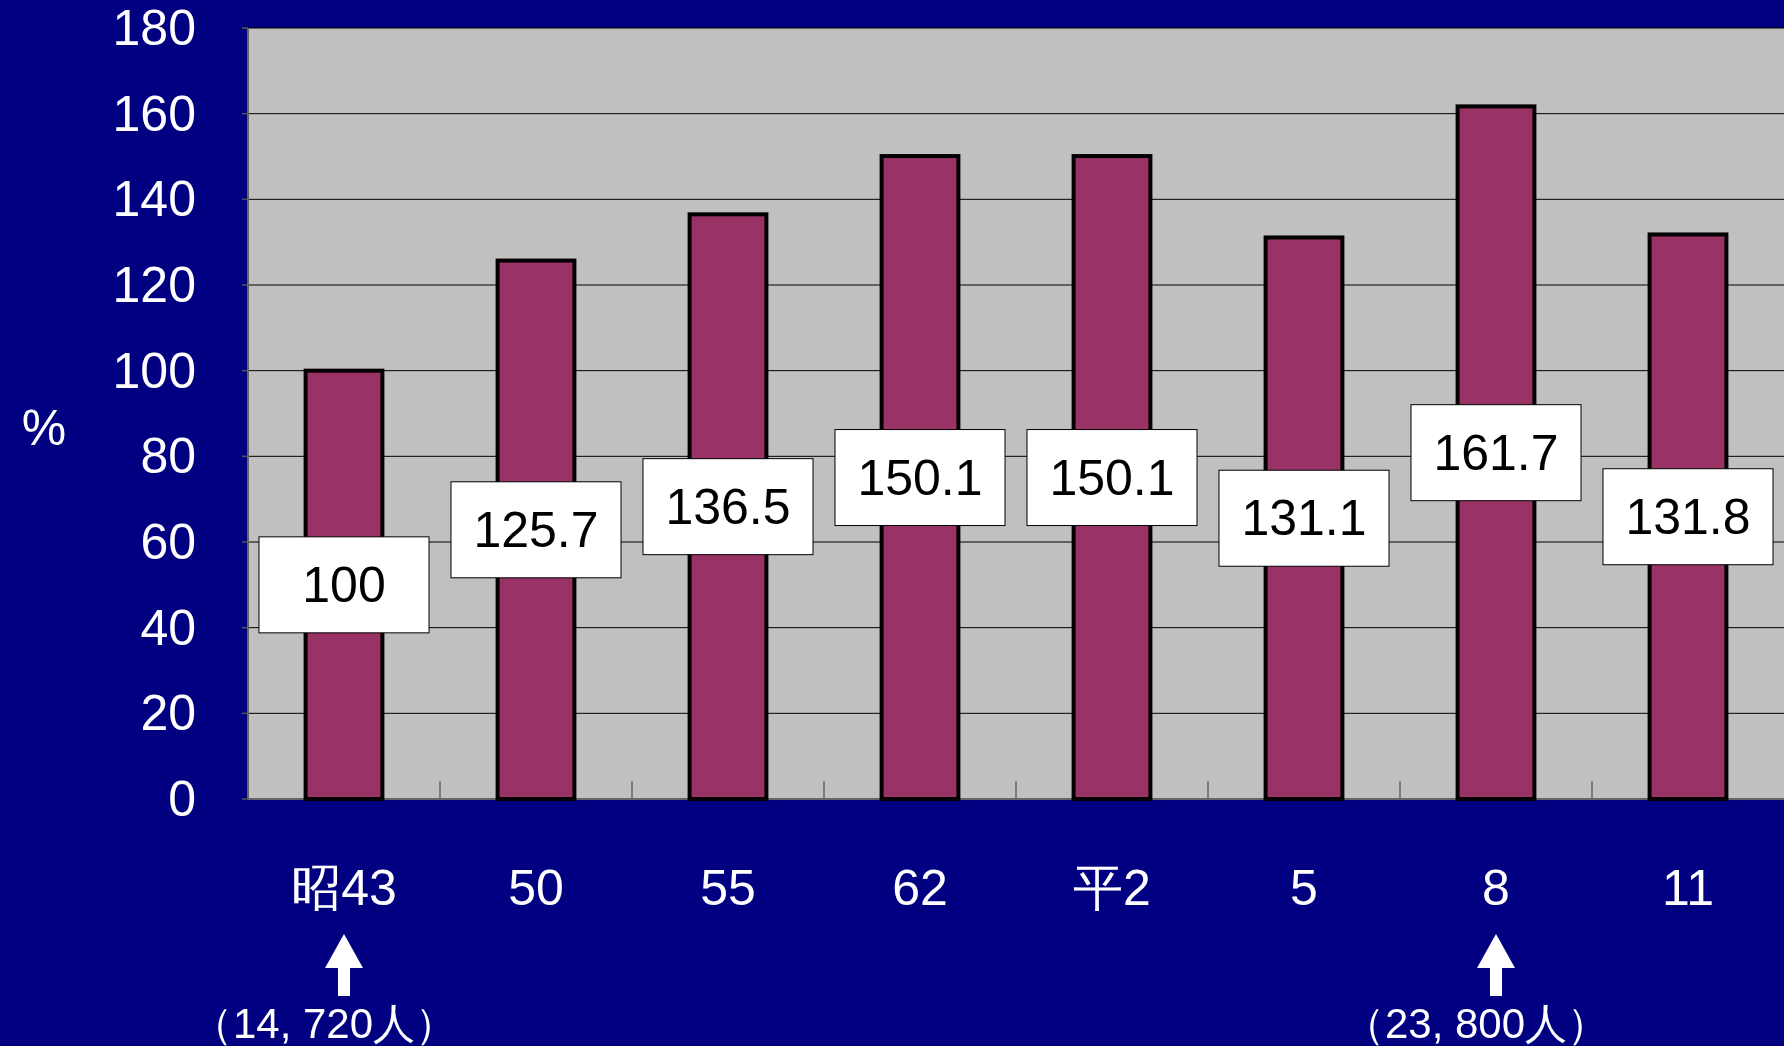  I want to click on y-tick-label: 160, so click(154, 113).